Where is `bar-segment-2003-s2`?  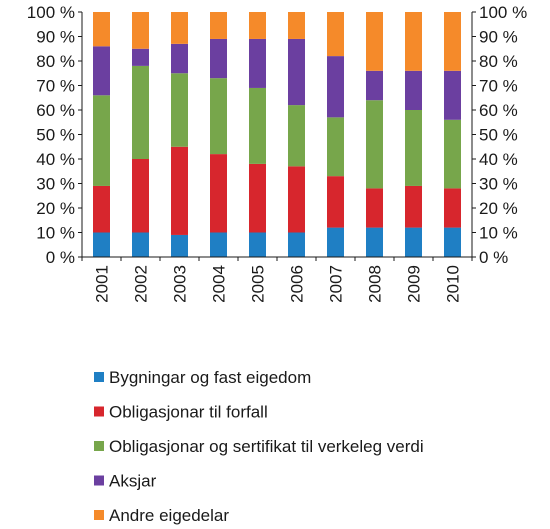
bar-segment-2003-s2 is located at coordinates (179, 110).